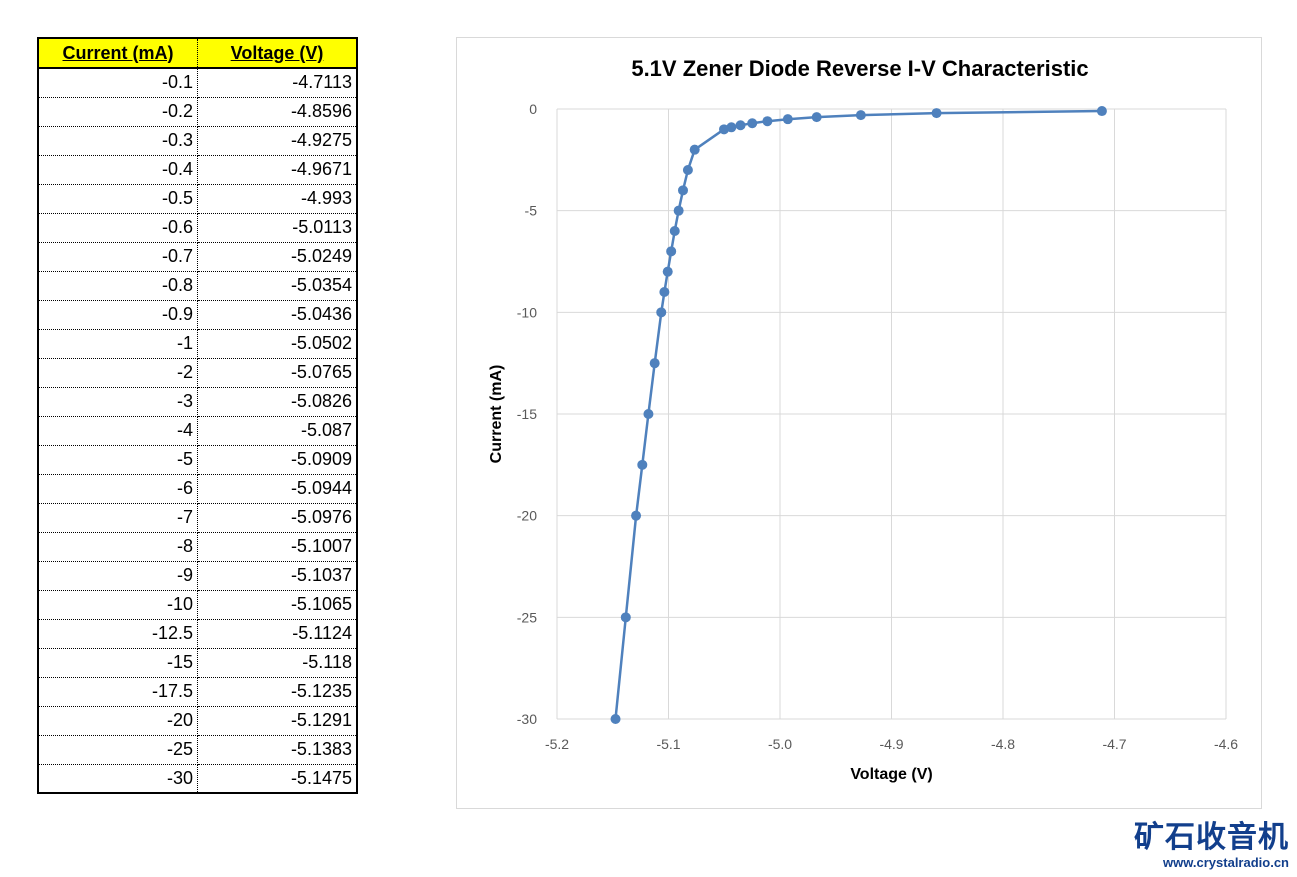 Image resolution: width=1297 pixels, height=877 pixels. I want to click on current-cell: -0.9, so click(118, 315).